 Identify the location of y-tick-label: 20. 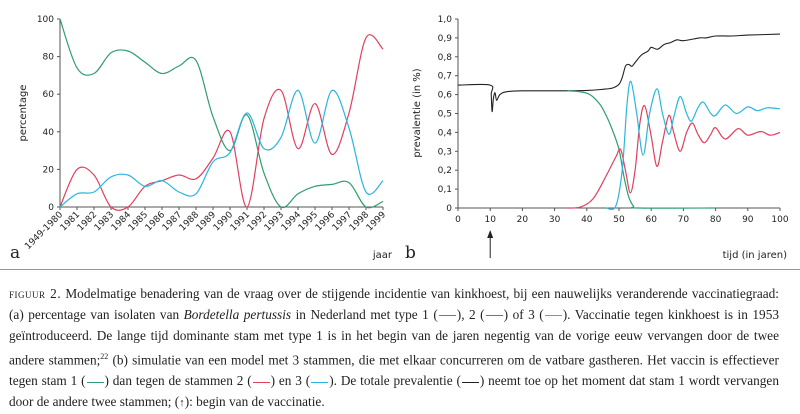
(49, 170).